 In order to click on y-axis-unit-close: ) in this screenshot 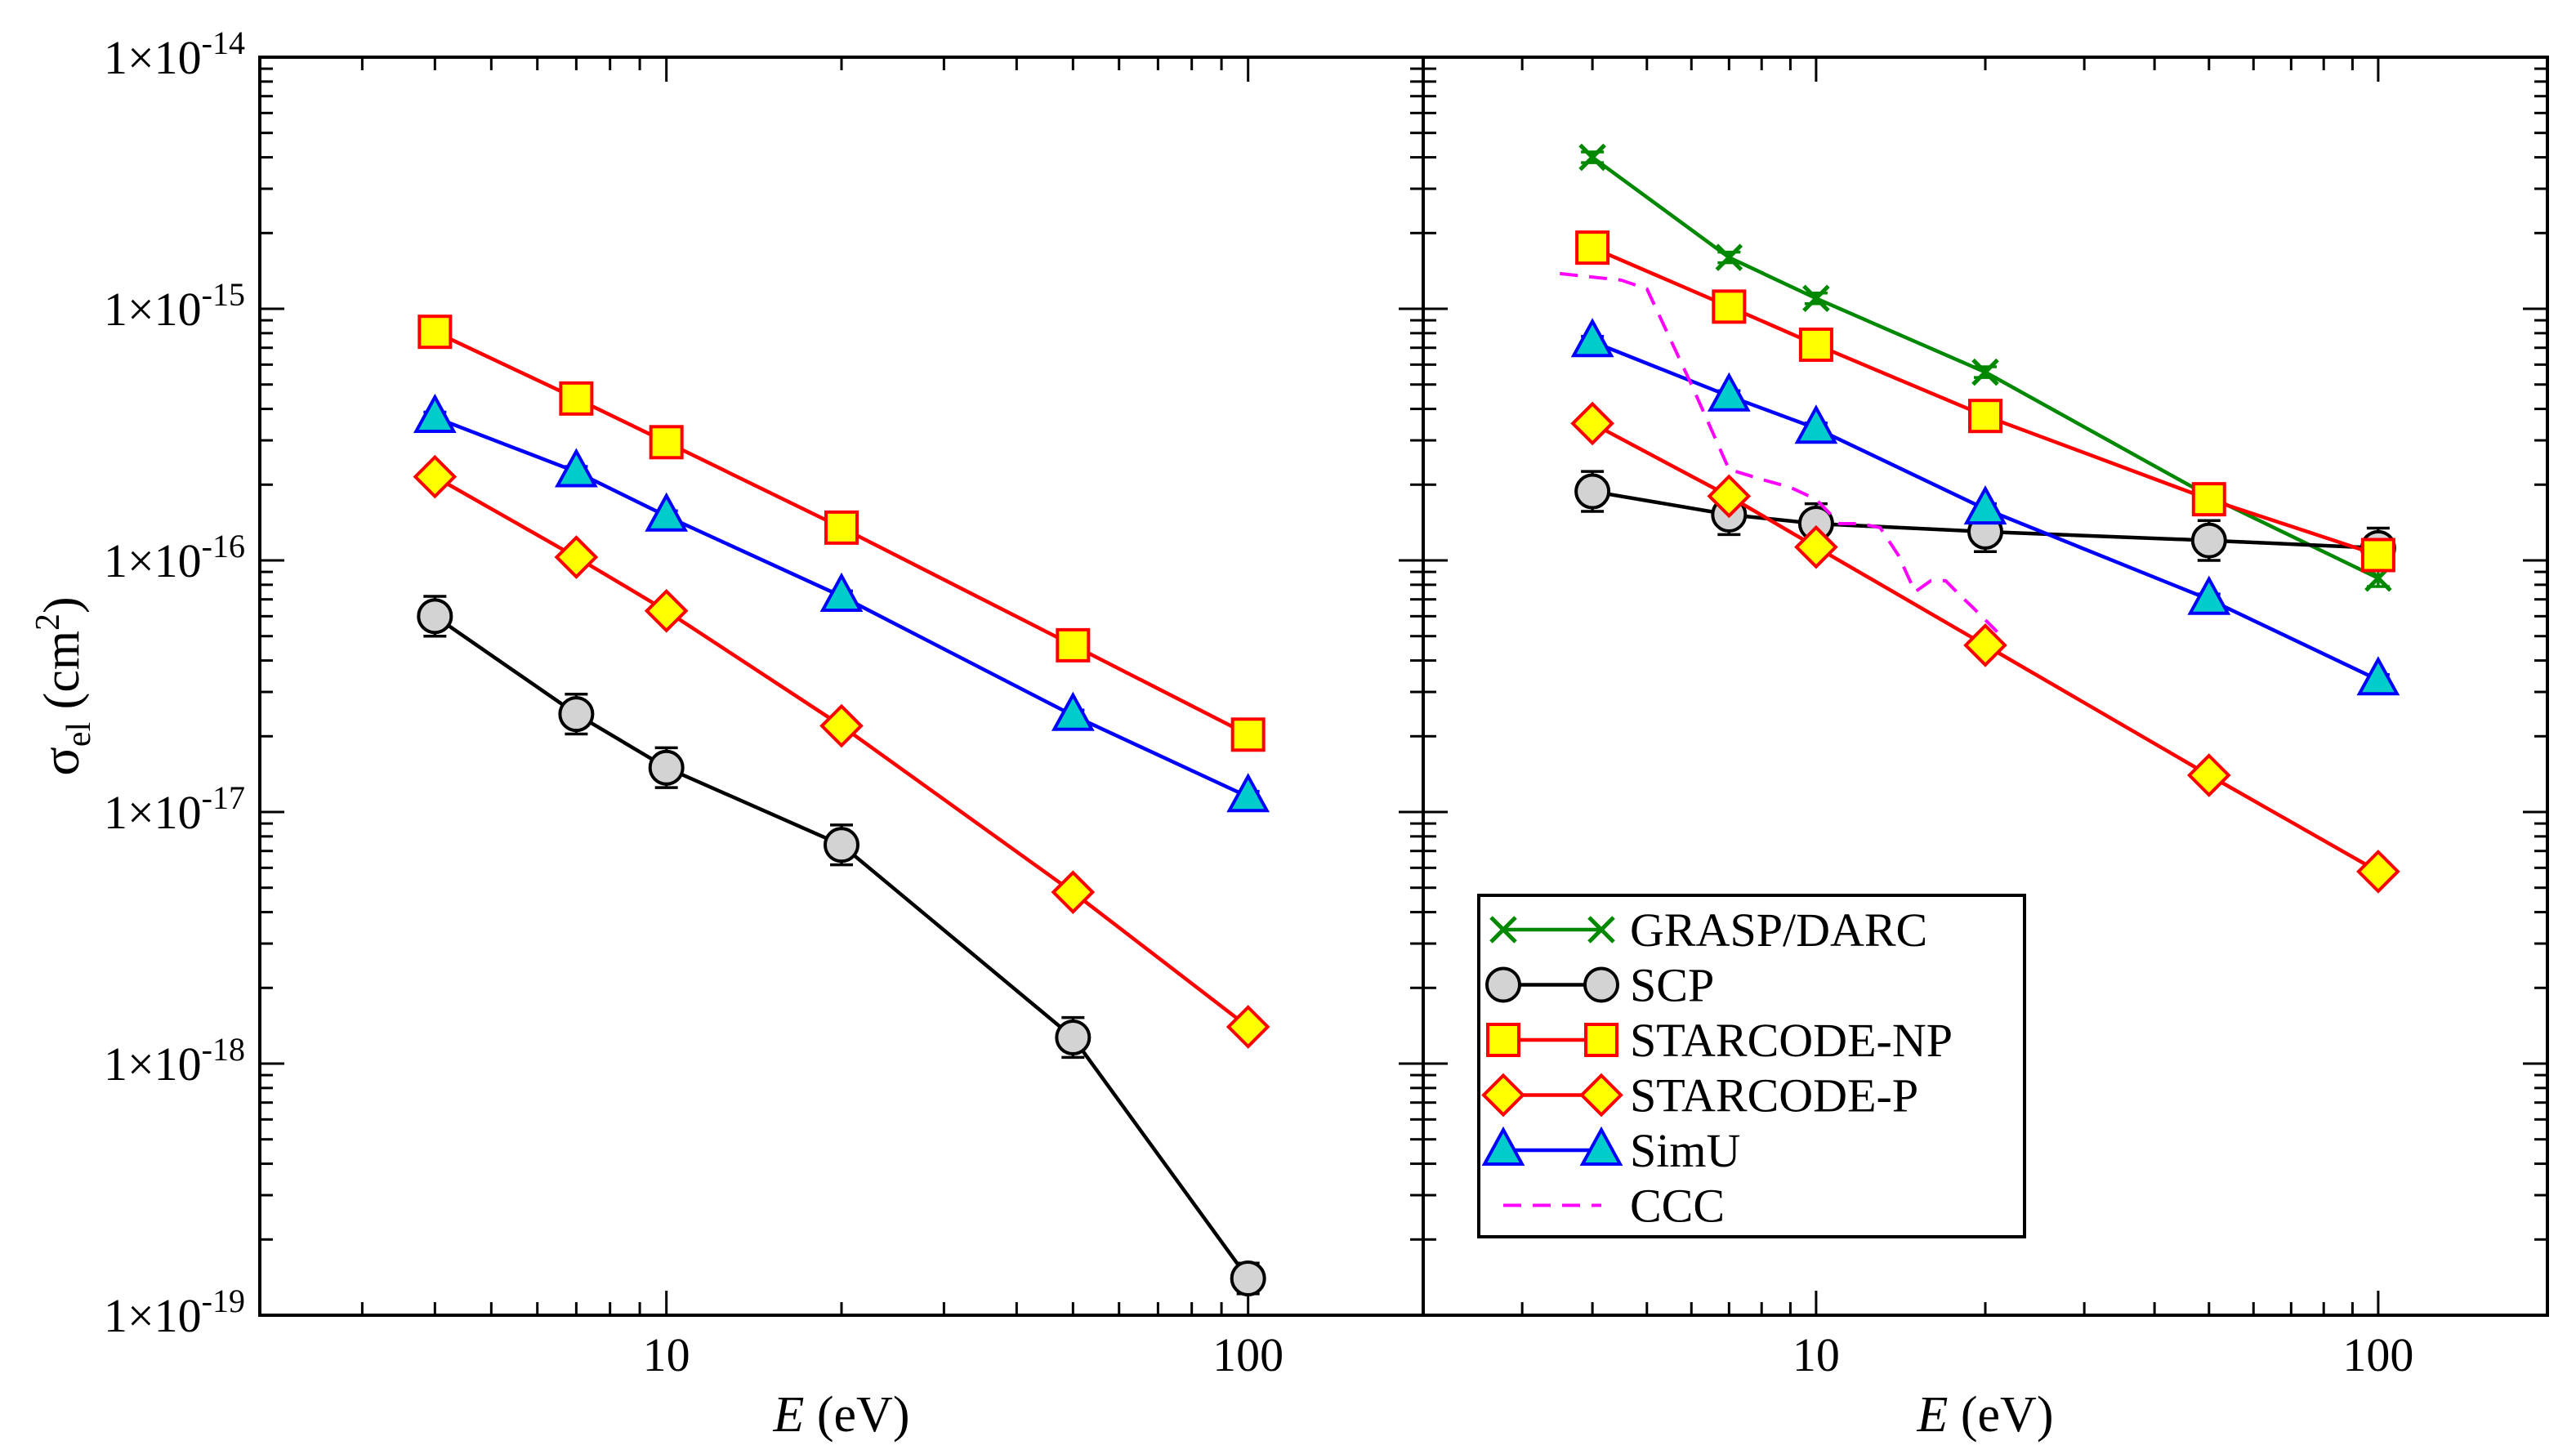, I will do `click(62, 604)`.